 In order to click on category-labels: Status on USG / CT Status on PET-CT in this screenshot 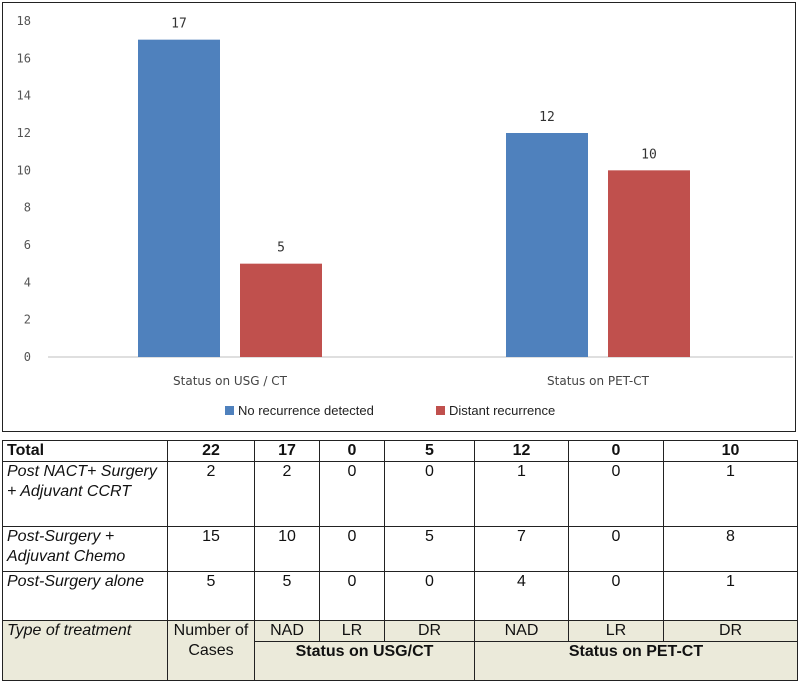, I will do `click(411, 381)`.